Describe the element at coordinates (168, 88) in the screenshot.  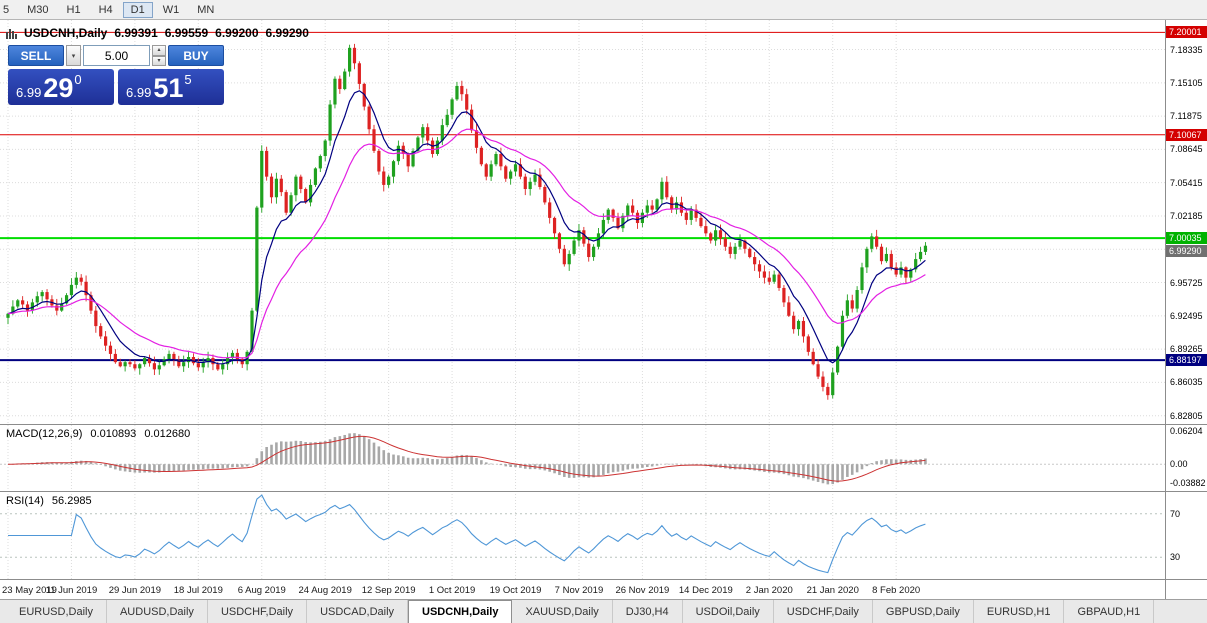
I see `buy-price-big-digits: 51` at that location.